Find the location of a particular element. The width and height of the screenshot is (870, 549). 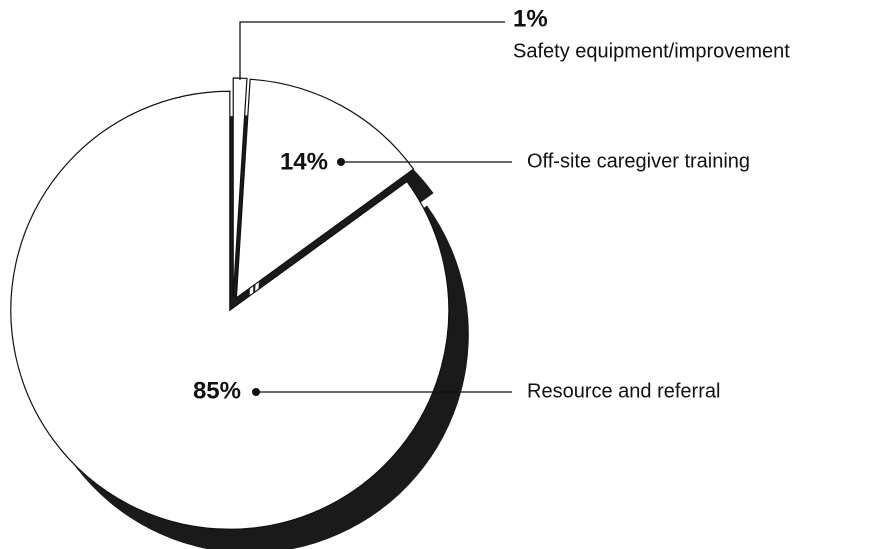

category-label: Resource and referral is located at coordinates (623, 391).